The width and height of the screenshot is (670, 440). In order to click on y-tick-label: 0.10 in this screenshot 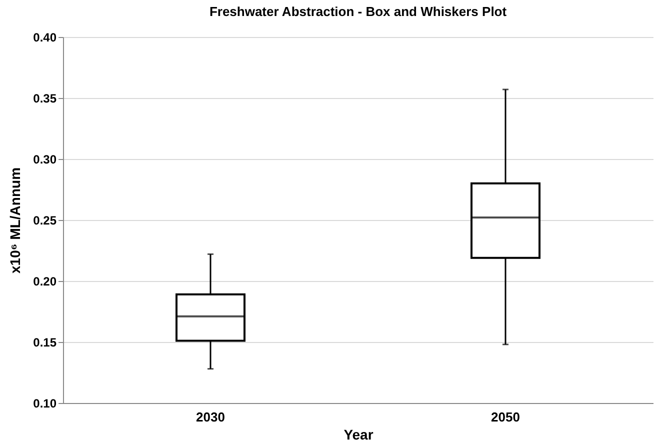, I will do `click(45, 403)`.